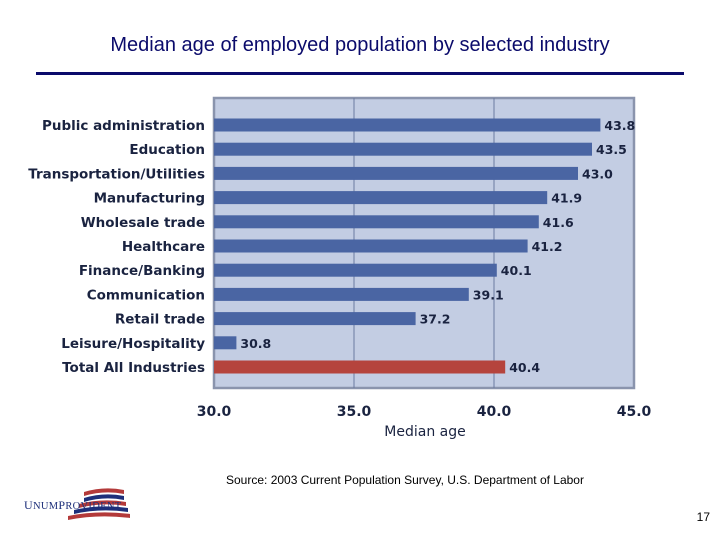 Image resolution: width=720 pixels, height=540 pixels. What do you see at coordinates (142, 271) in the screenshot?
I see `category-label: Finance/Banking` at bounding box center [142, 271].